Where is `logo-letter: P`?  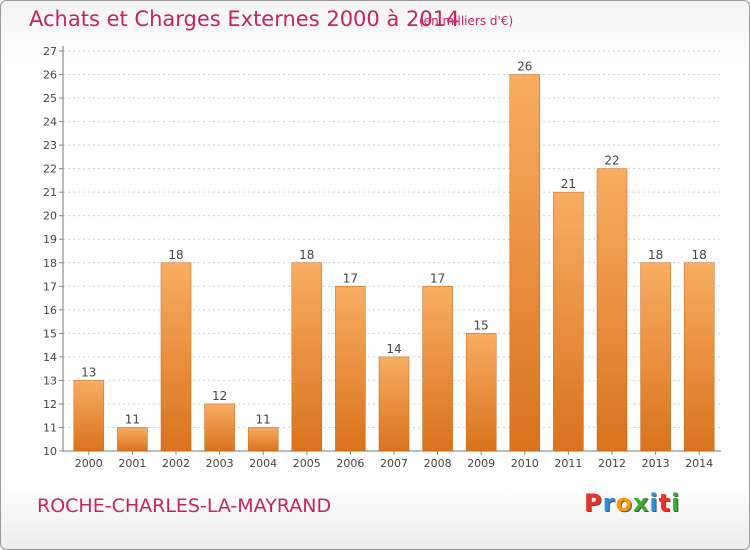
logo-letter: P is located at coordinates (593, 503).